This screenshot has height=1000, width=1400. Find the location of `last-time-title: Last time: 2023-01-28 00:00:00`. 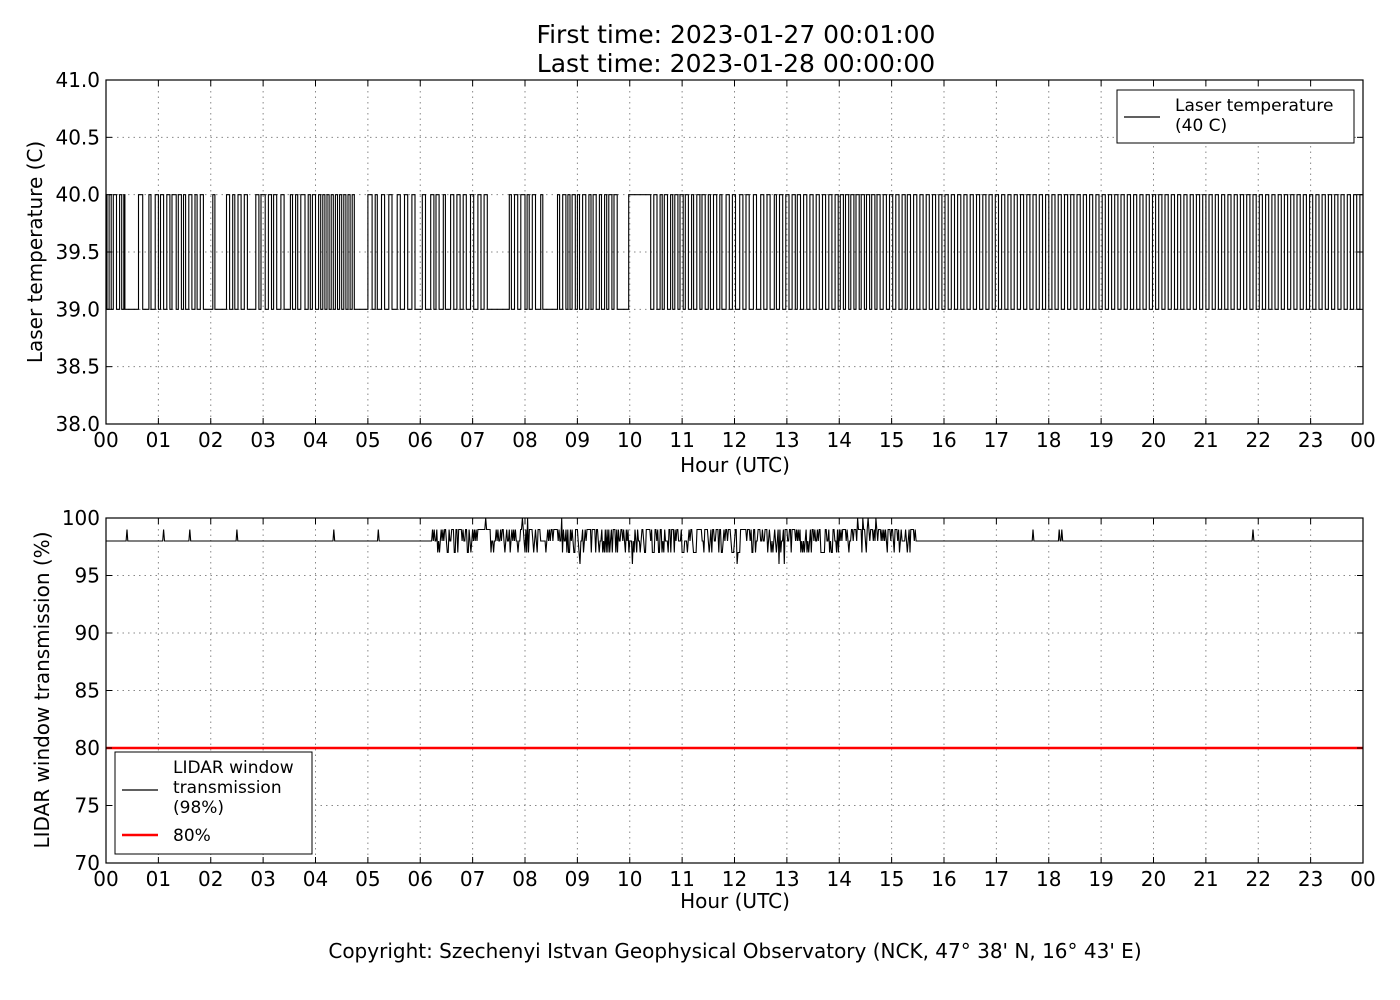

last-time-title: Last time: 2023-01-28 00:00:00 is located at coordinates (736, 63).